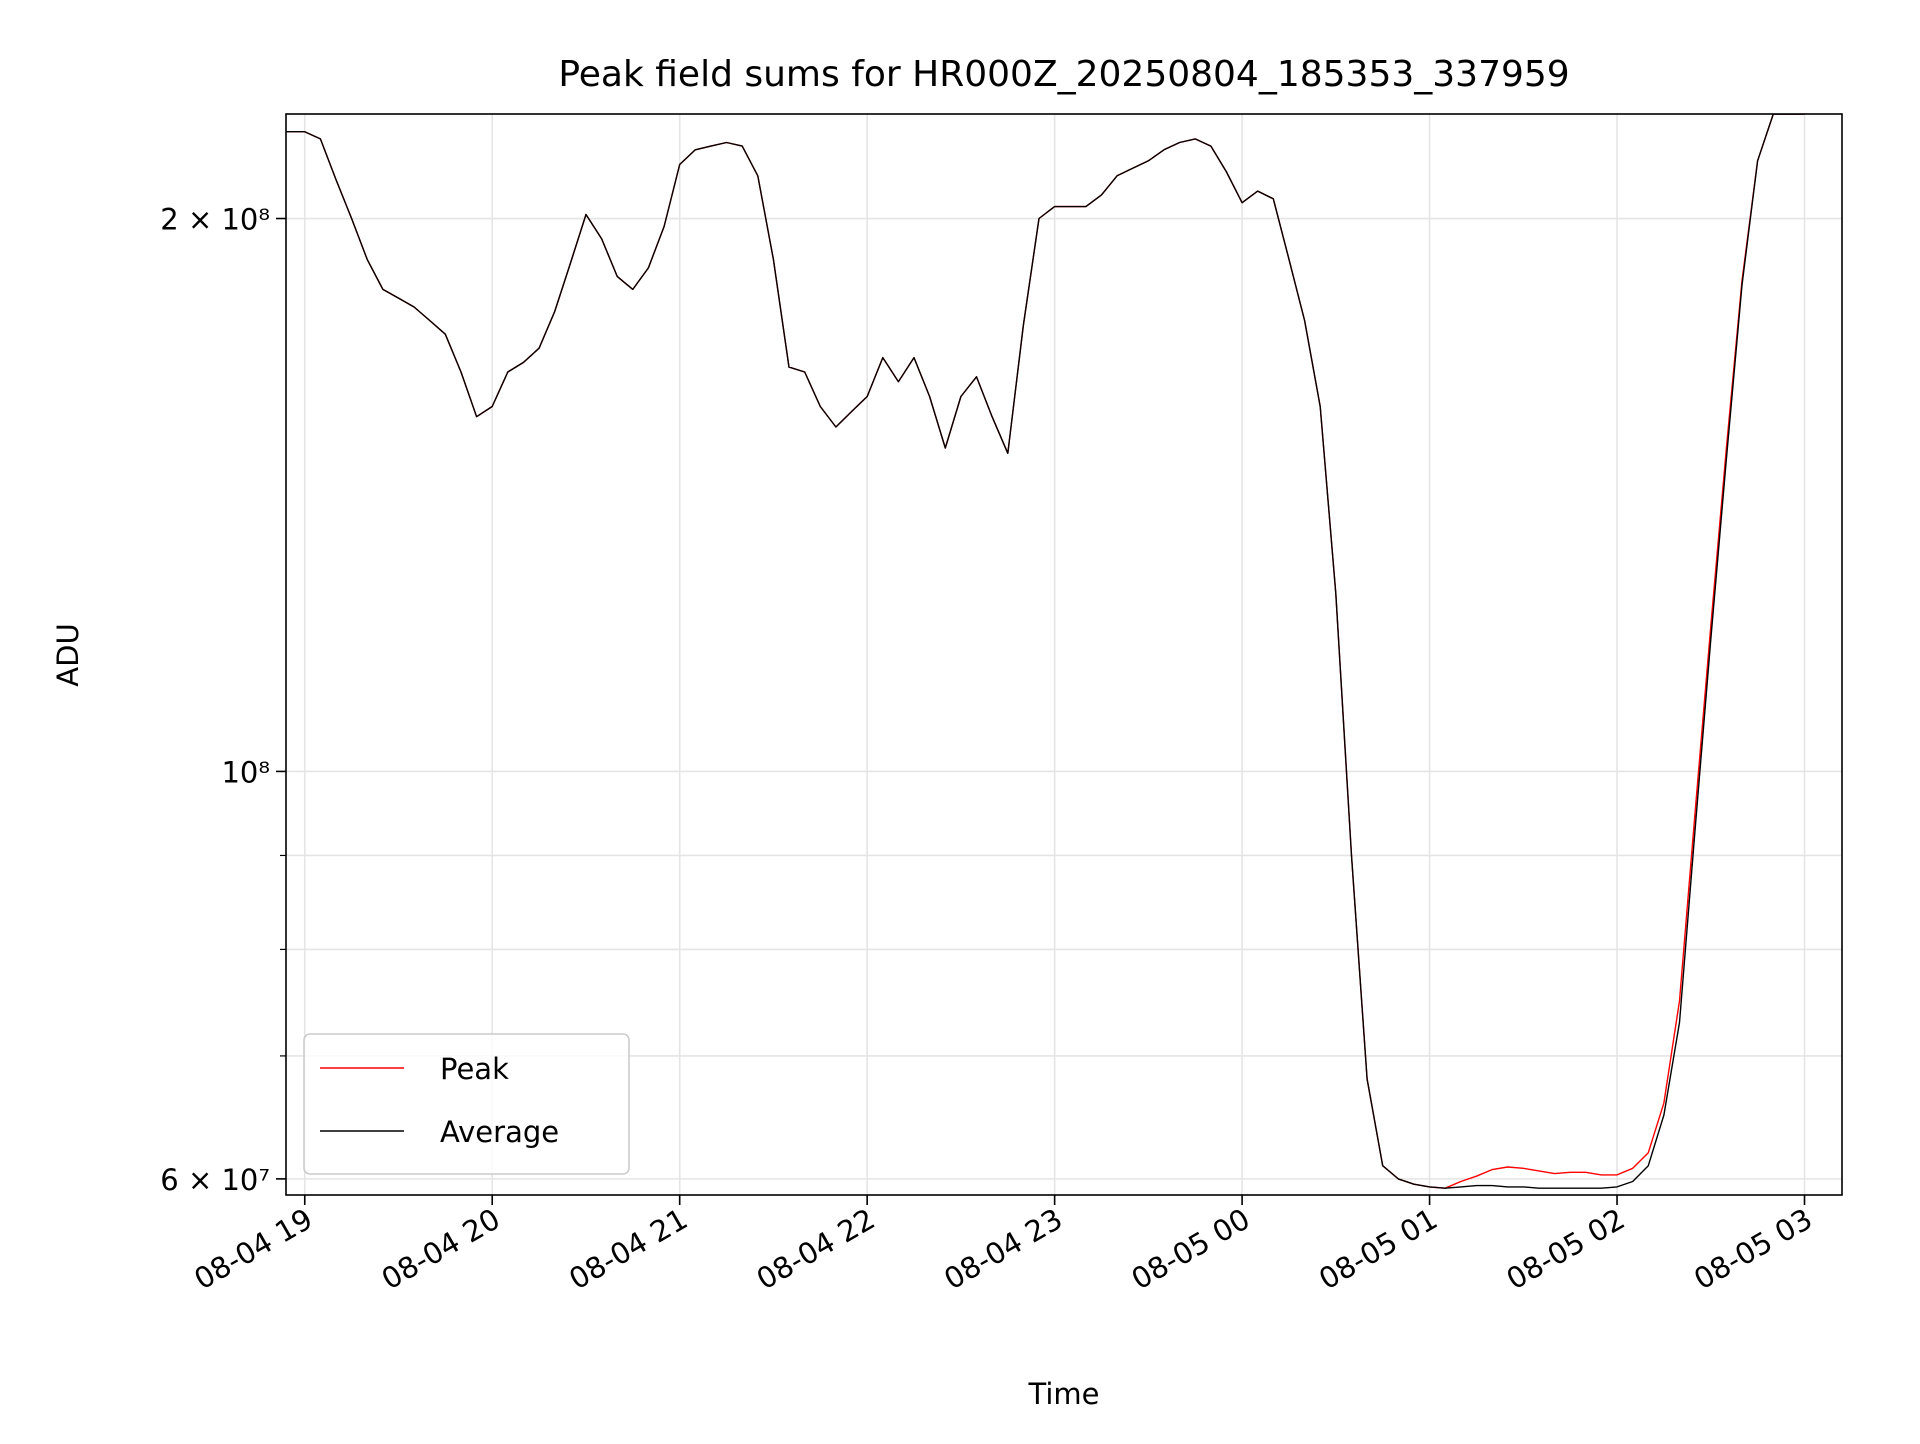 Image resolution: width=1920 pixels, height=1444 pixels. What do you see at coordinates (68, 654) in the screenshot?
I see `y-axis-label: ADU` at bounding box center [68, 654].